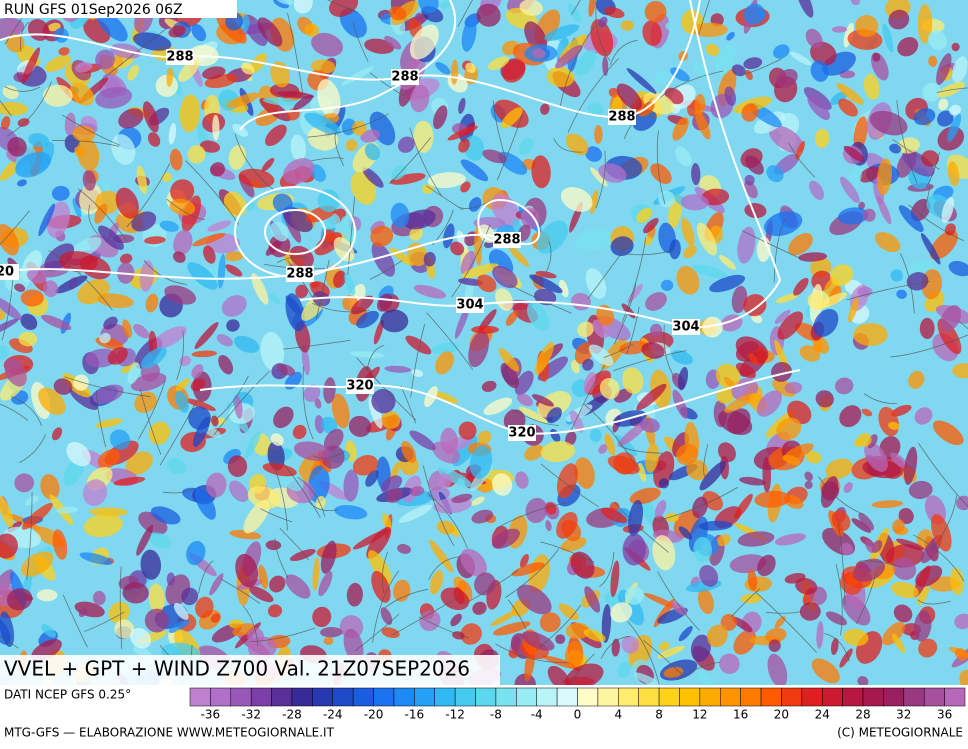  What do you see at coordinates (211, 715) in the screenshot?
I see `colorbar-label: -36` at bounding box center [211, 715].